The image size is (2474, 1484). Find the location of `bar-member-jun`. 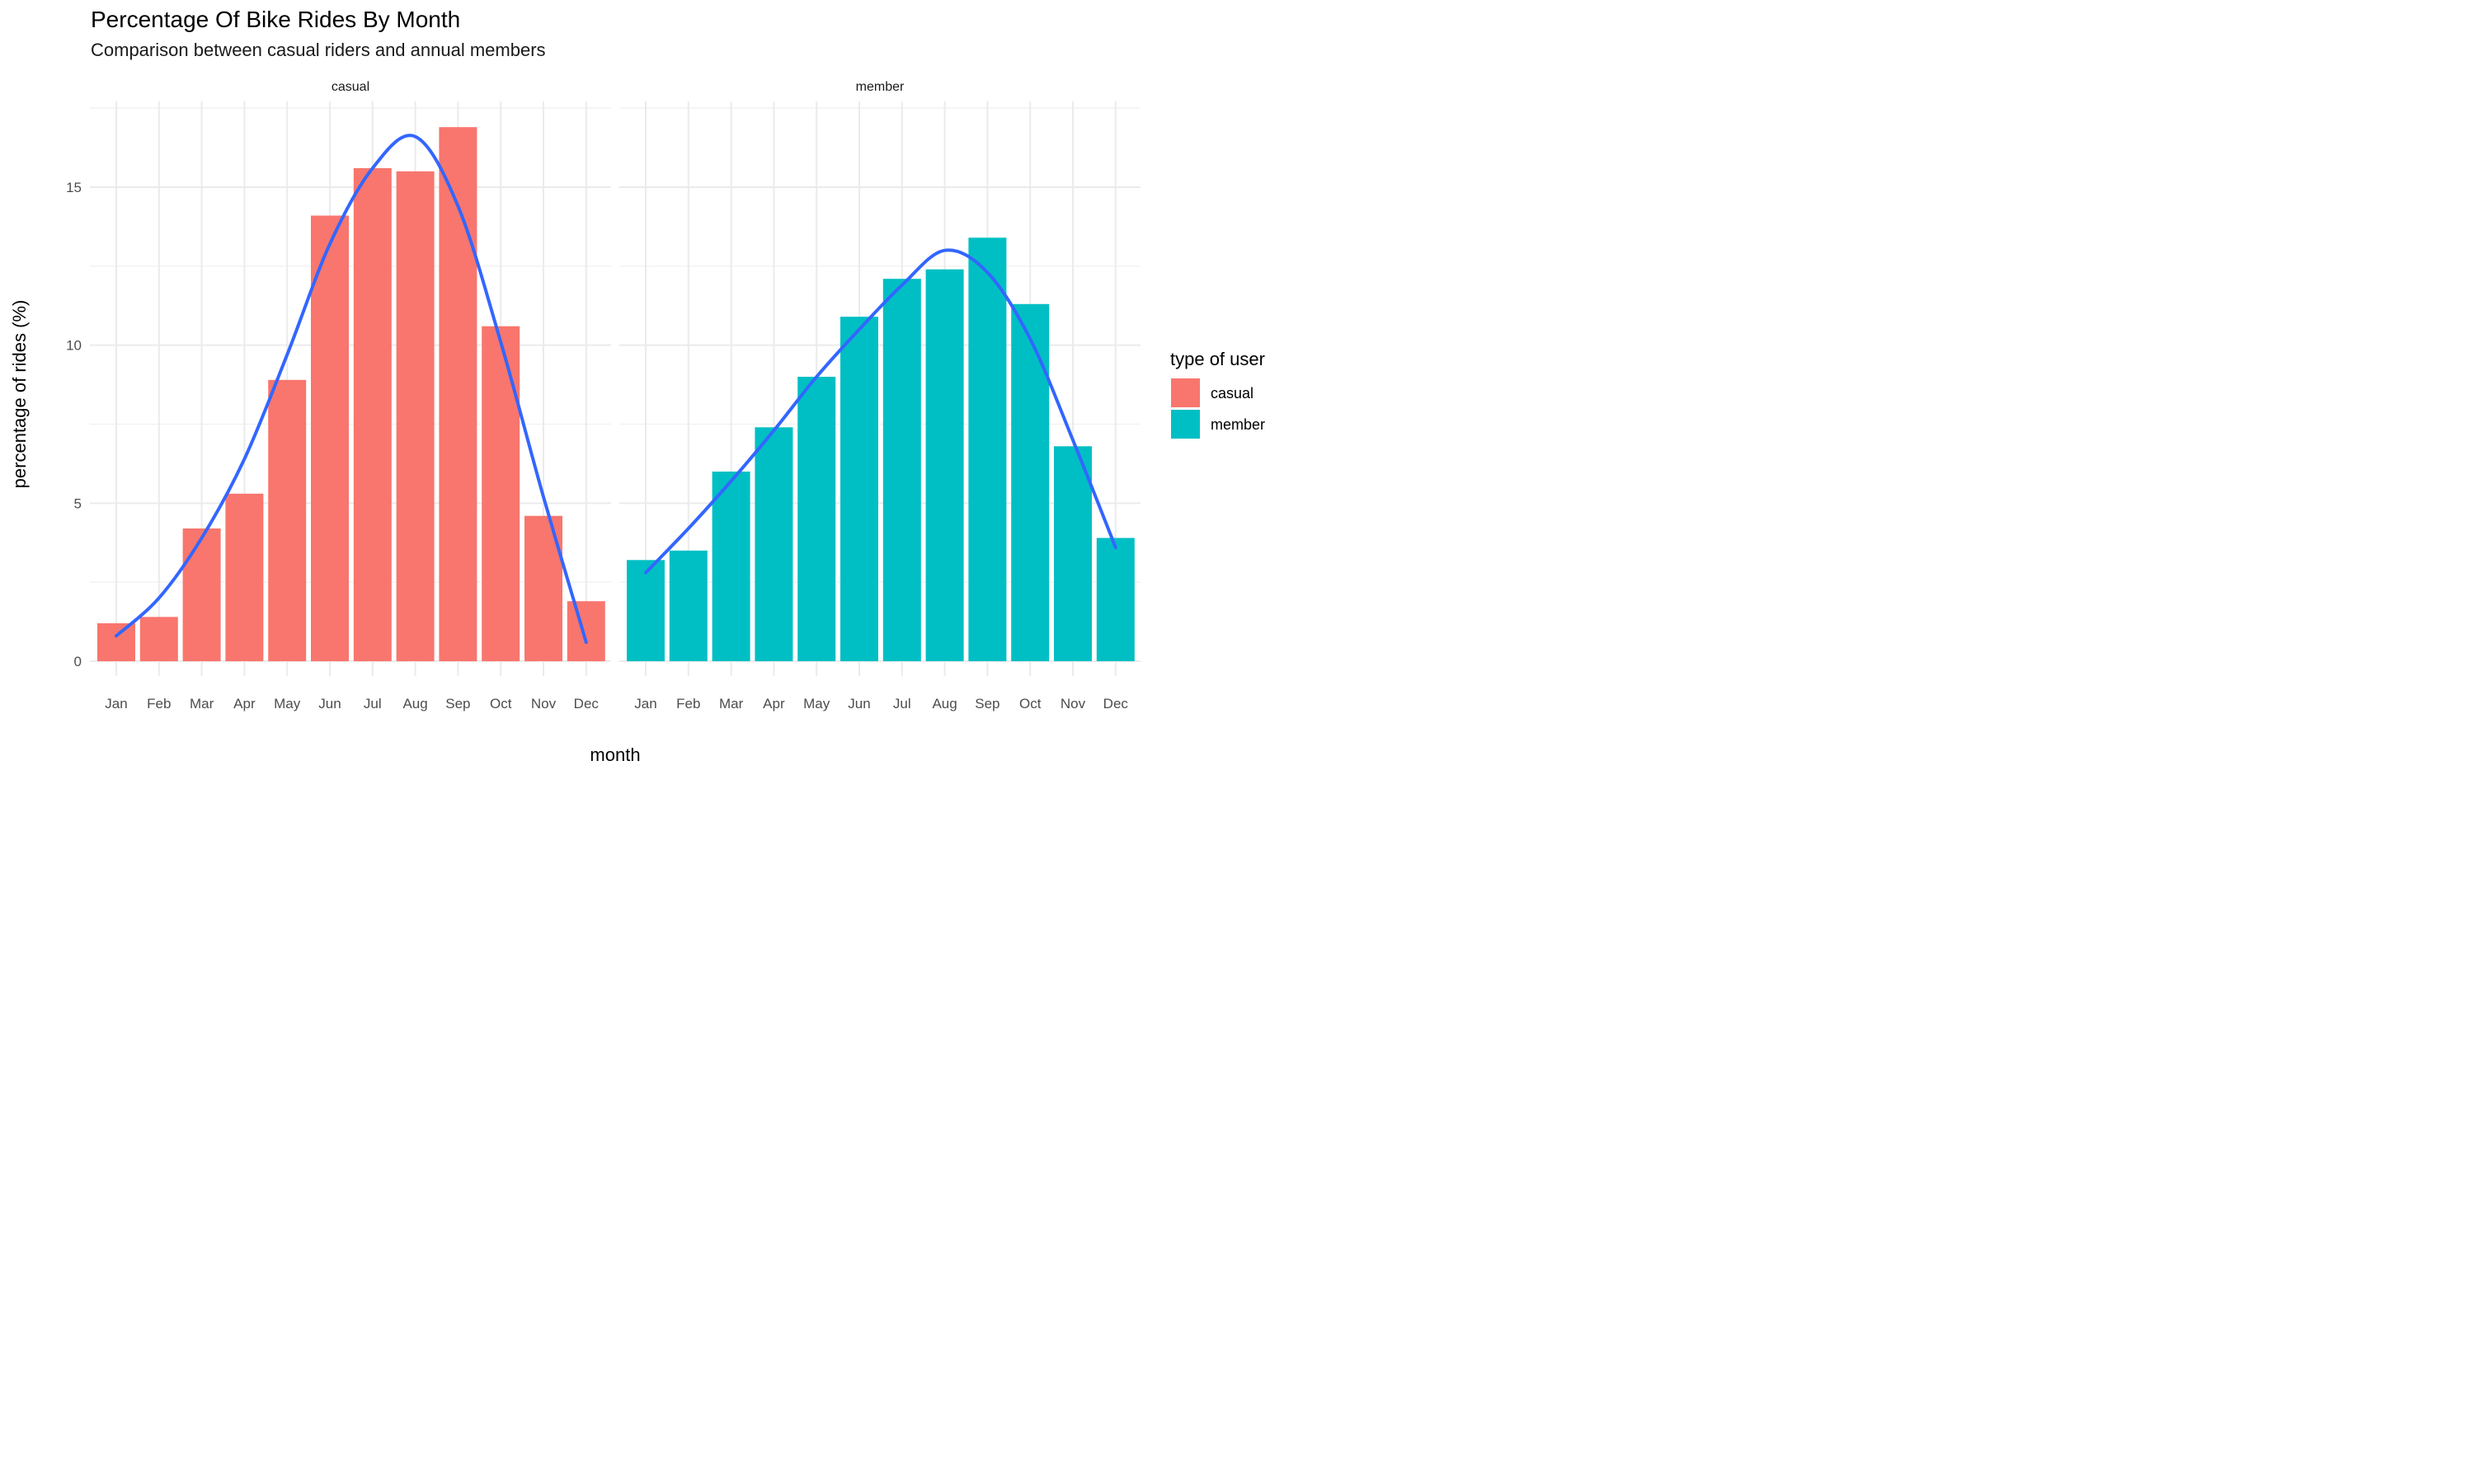

bar-member-jun is located at coordinates (859, 489).